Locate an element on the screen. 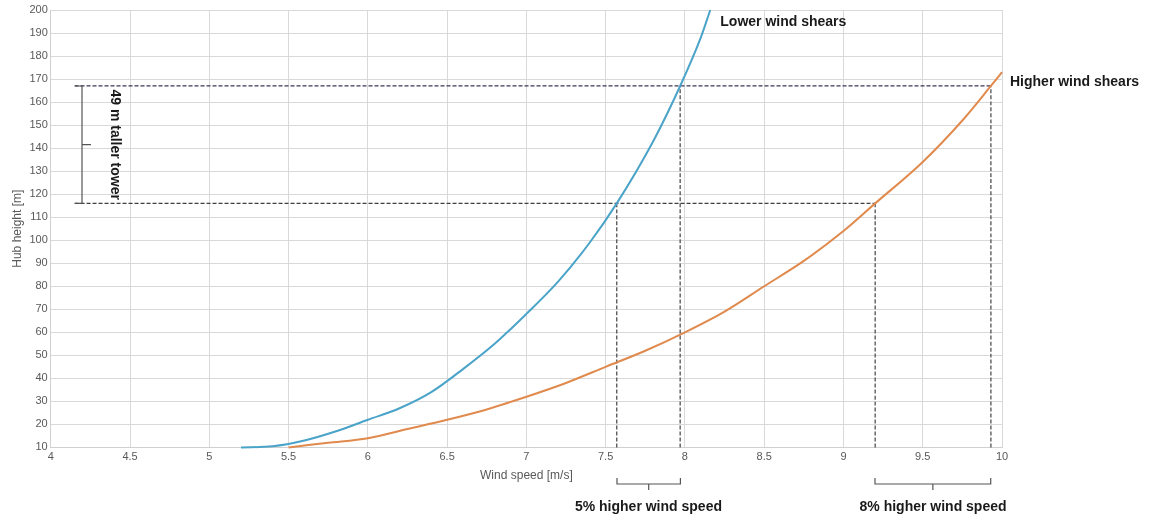 This screenshot has height=529, width=1152. x-tick-label: 7.5 is located at coordinates (606, 456).